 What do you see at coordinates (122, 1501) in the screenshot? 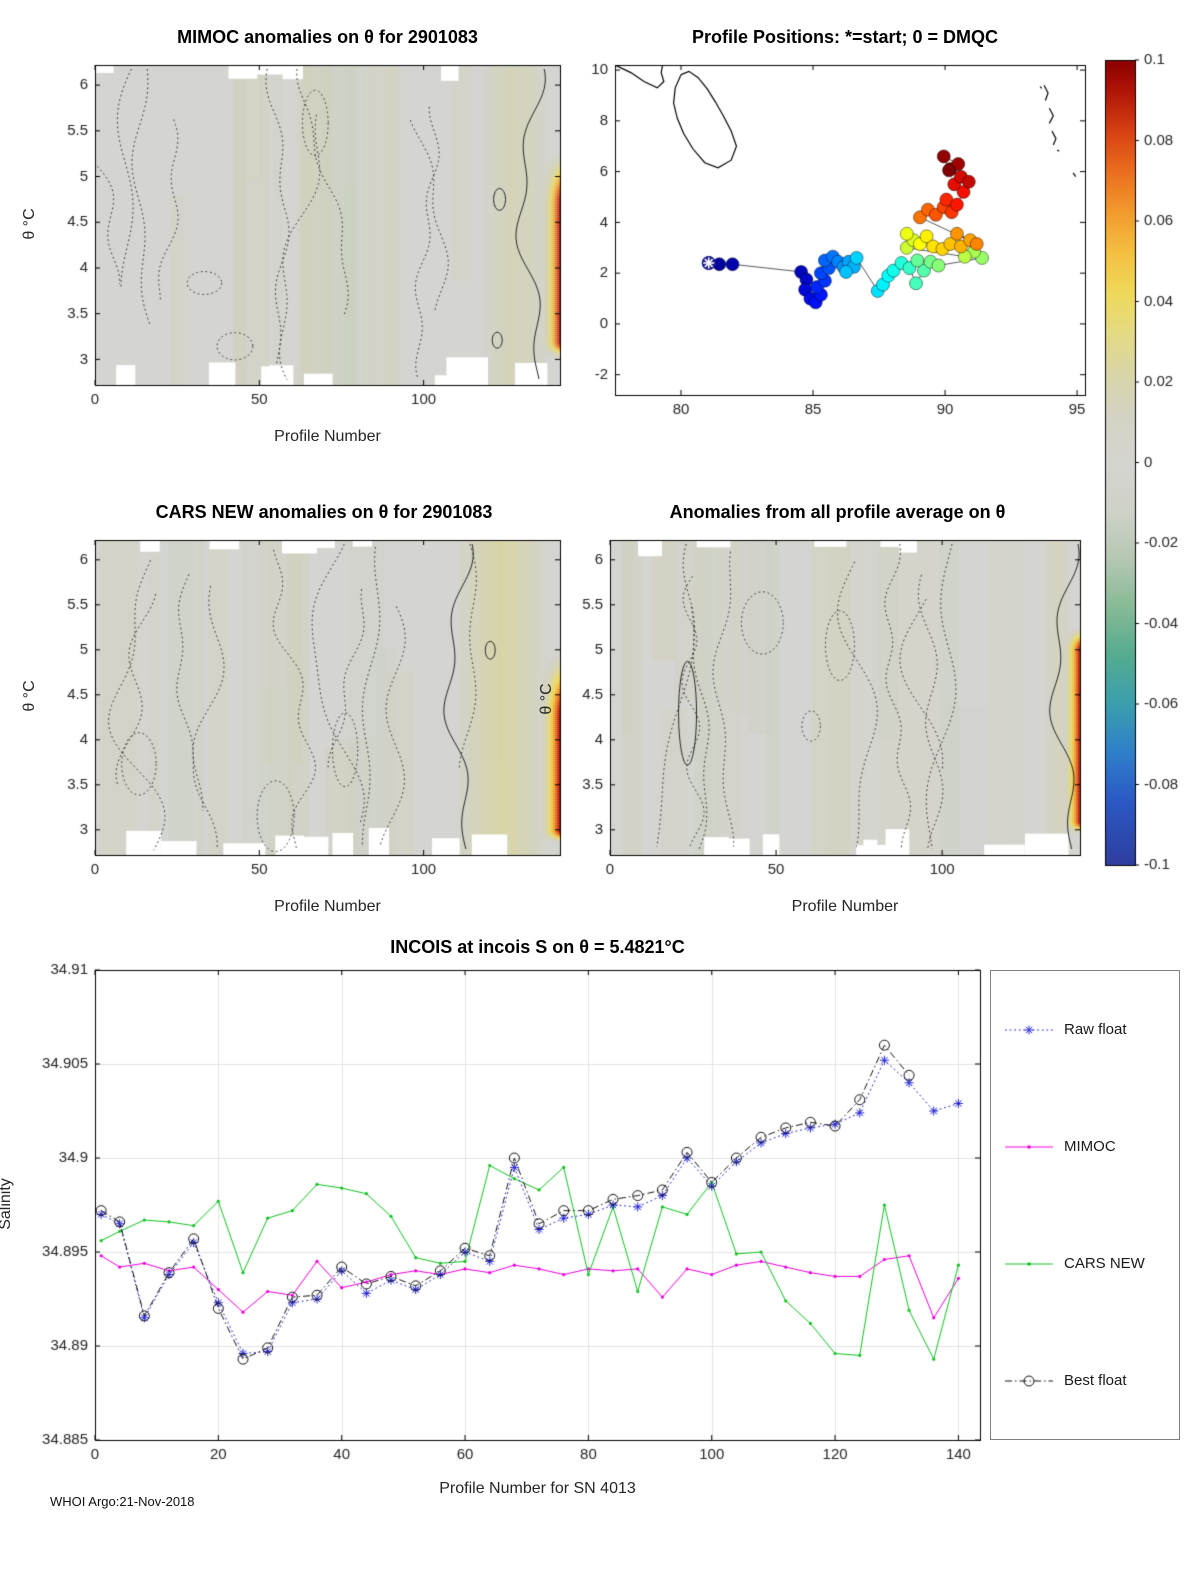
I see `footer-text: WHOI Argo:21-Nov-2018` at bounding box center [122, 1501].